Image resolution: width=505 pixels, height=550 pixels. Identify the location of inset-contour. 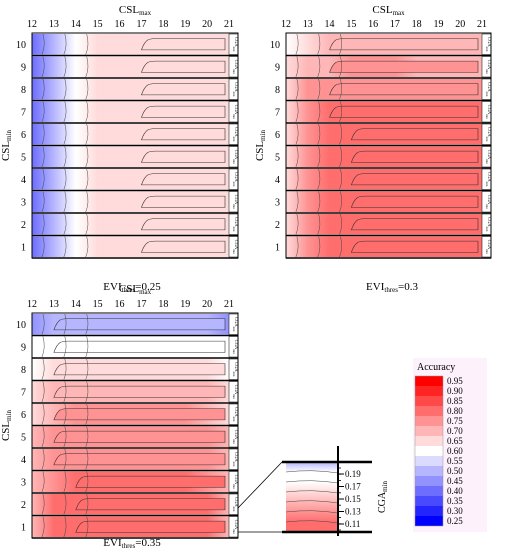
(312, 482).